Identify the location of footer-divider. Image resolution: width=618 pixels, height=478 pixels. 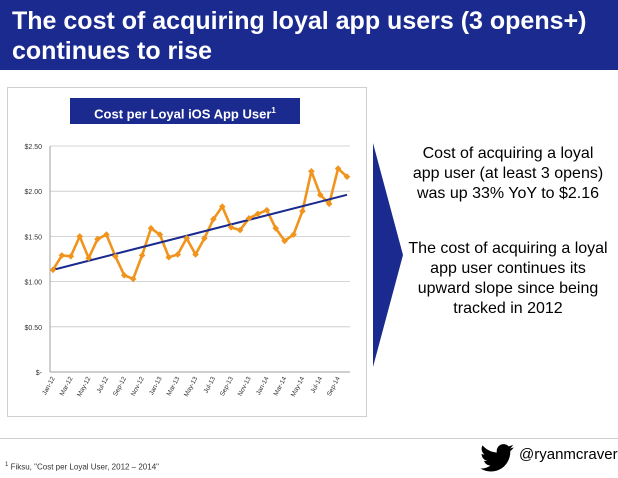
(309, 438).